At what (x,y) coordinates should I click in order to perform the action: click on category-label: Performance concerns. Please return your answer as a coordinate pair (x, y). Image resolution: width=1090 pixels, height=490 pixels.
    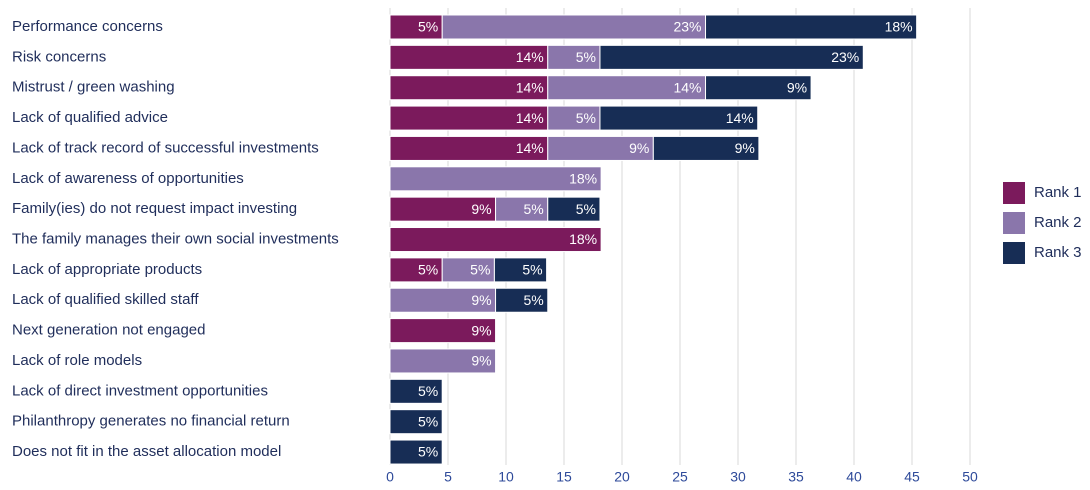
    Looking at the image, I should click on (87, 26).